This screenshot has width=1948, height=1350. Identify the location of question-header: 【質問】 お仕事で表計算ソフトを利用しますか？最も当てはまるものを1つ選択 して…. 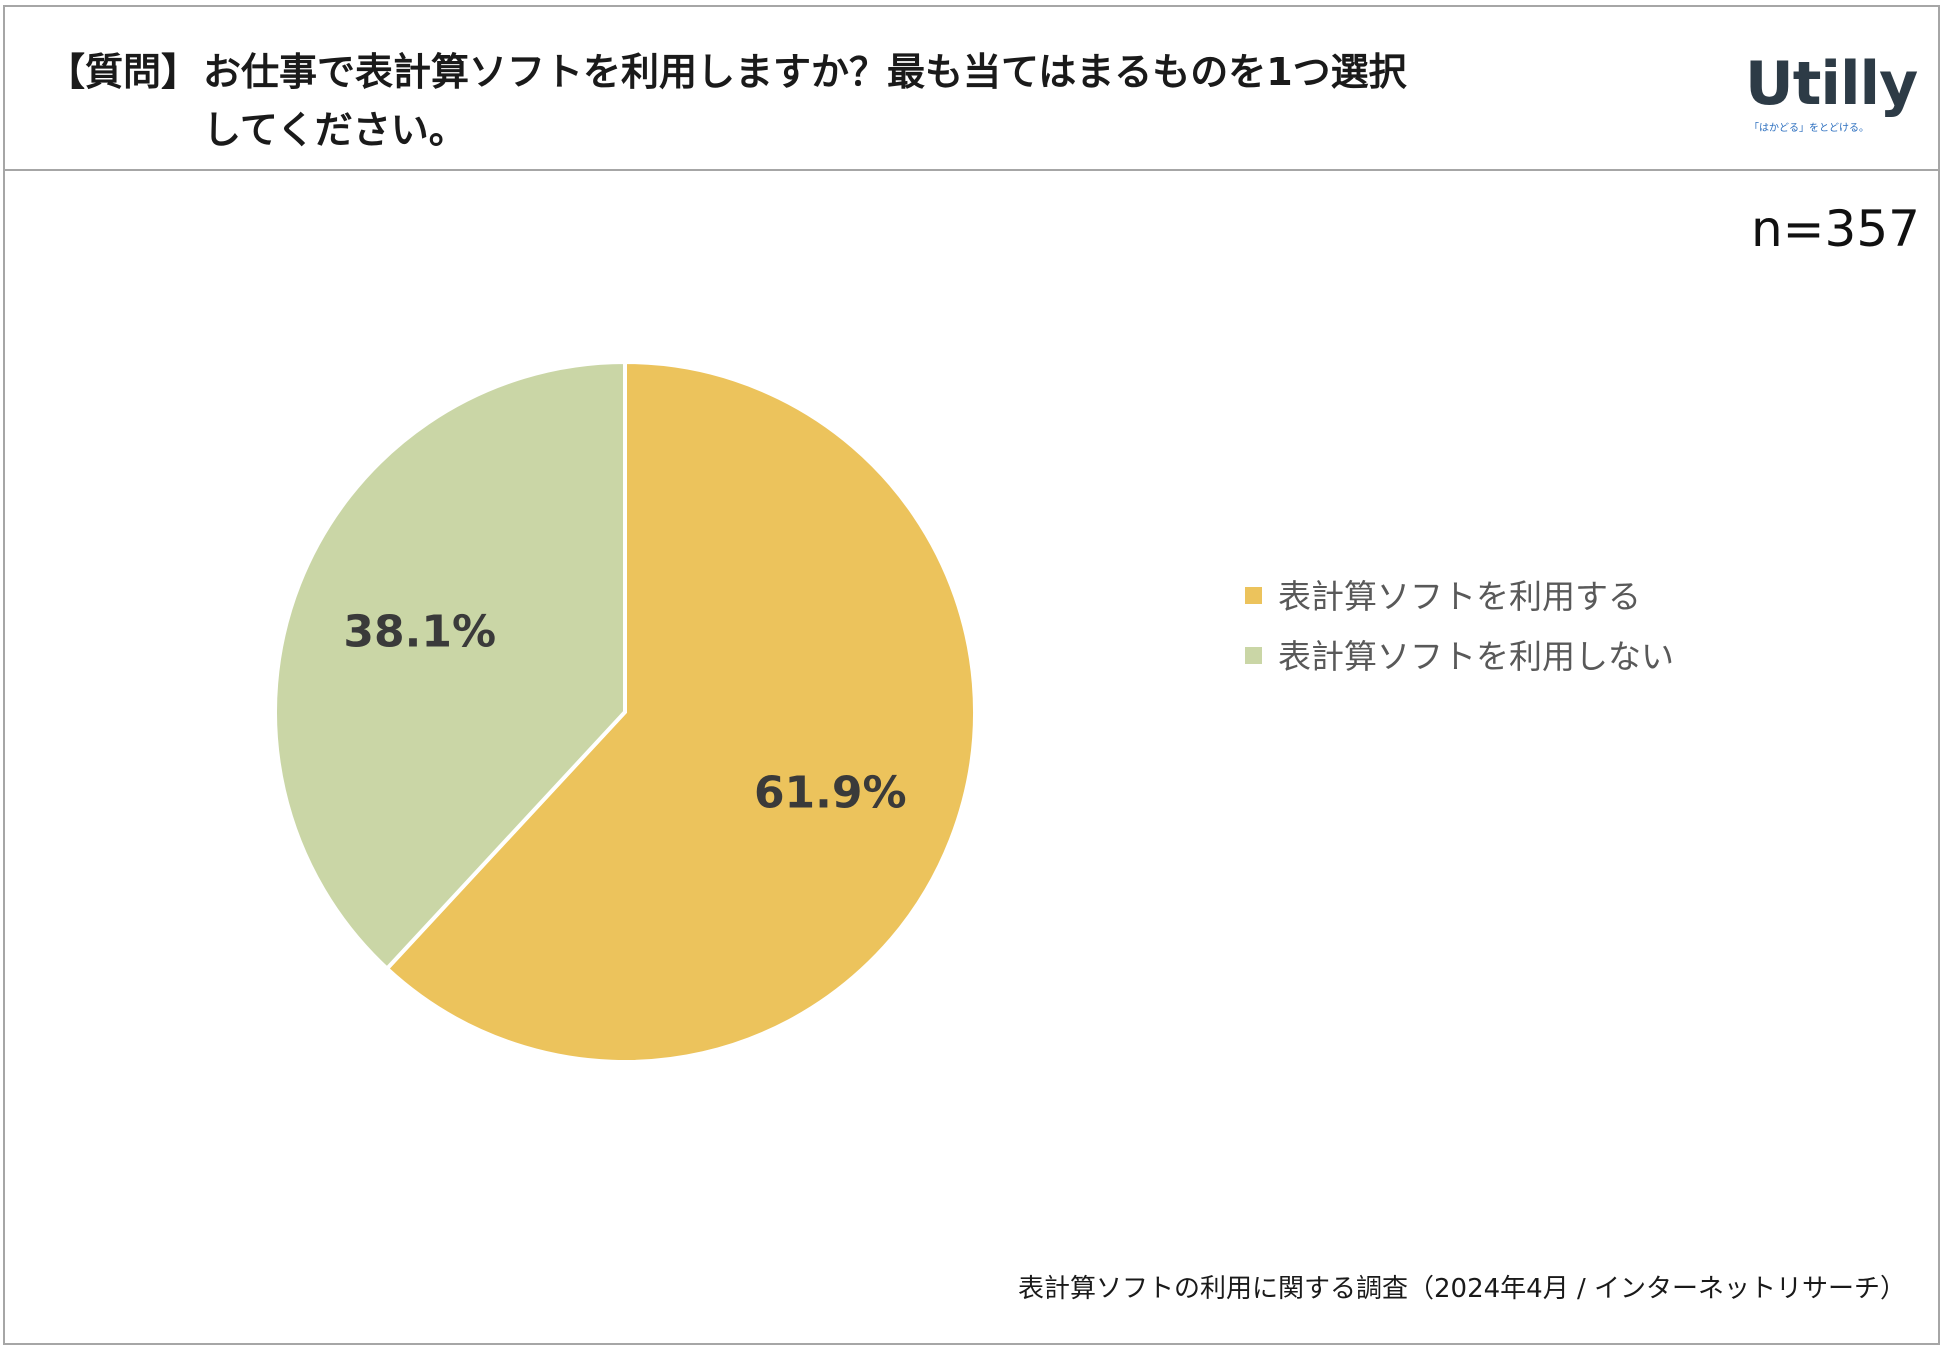
(971, 89).